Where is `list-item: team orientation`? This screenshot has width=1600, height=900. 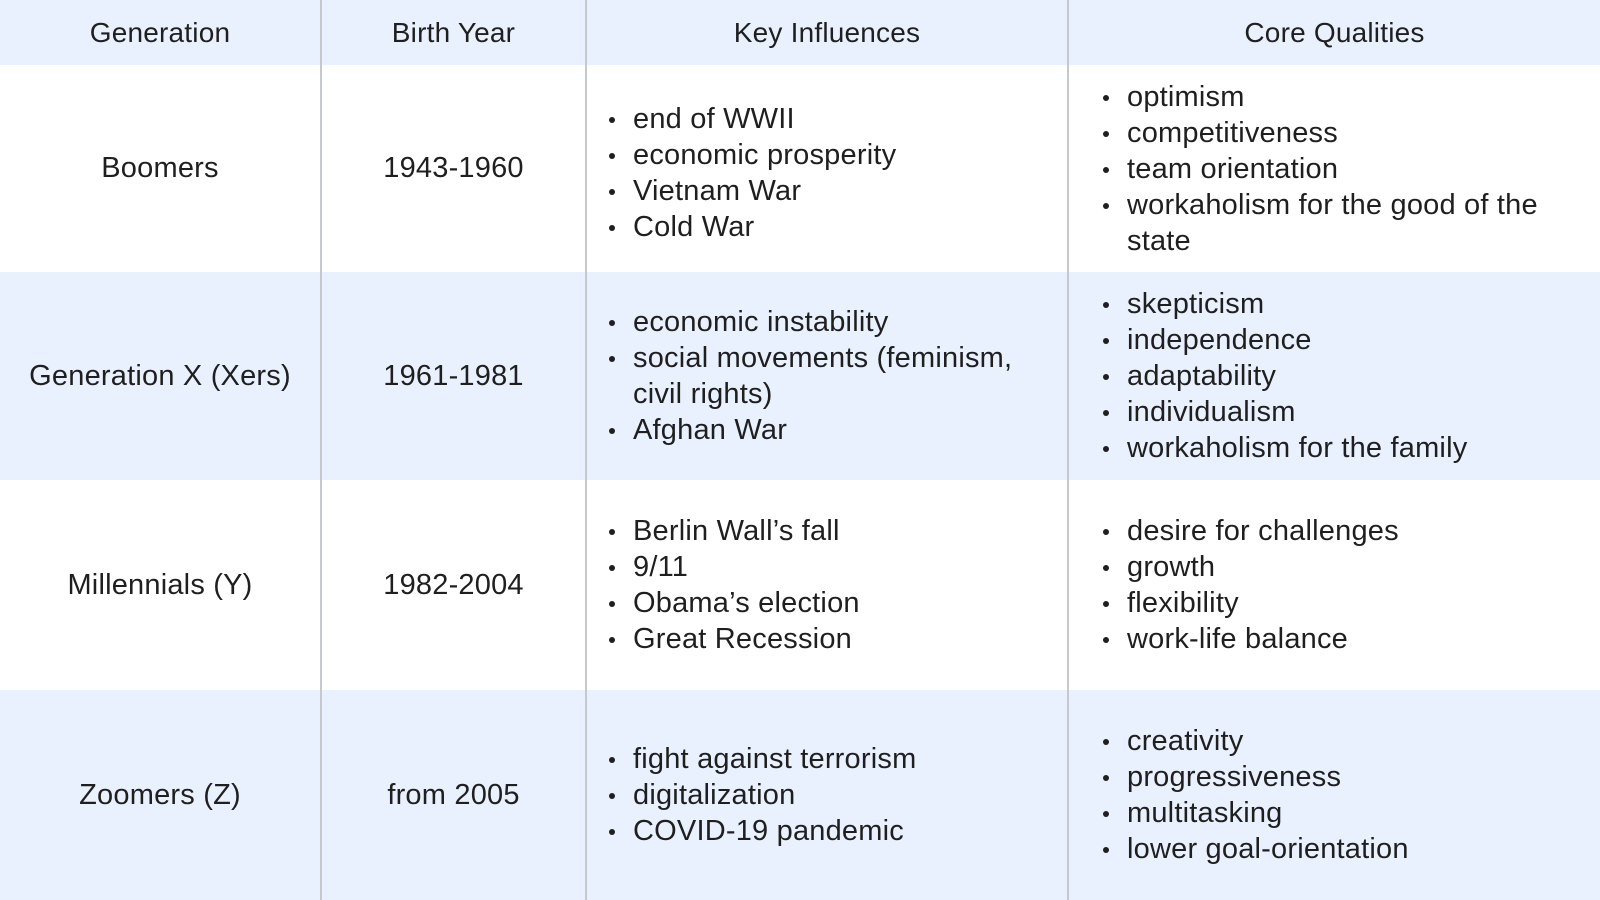
list-item: team orientation is located at coordinates (1346, 169).